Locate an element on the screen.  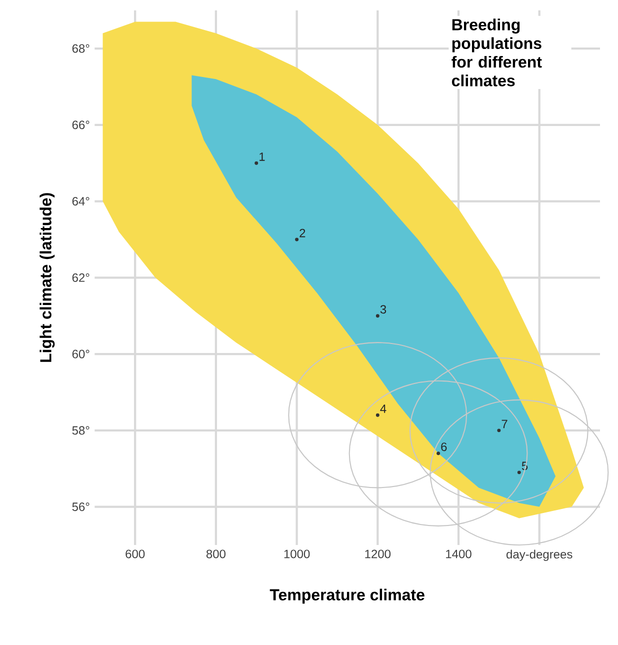
y-tick-label: 62° is located at coordinates (81, 277).